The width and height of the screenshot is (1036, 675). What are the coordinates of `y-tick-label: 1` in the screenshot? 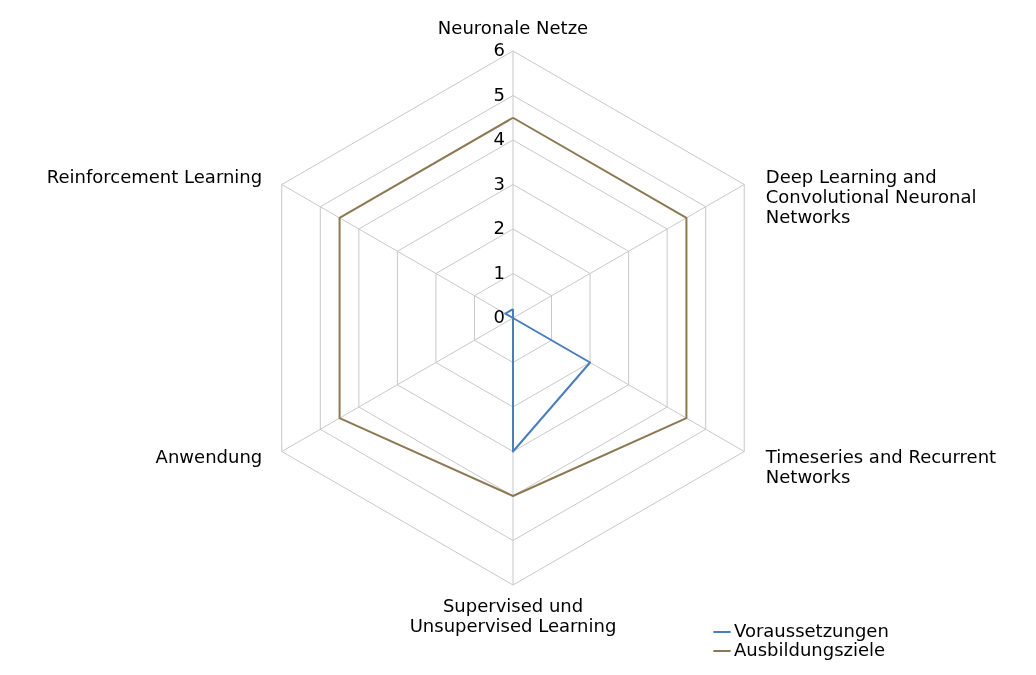 It's located at (499, 272).